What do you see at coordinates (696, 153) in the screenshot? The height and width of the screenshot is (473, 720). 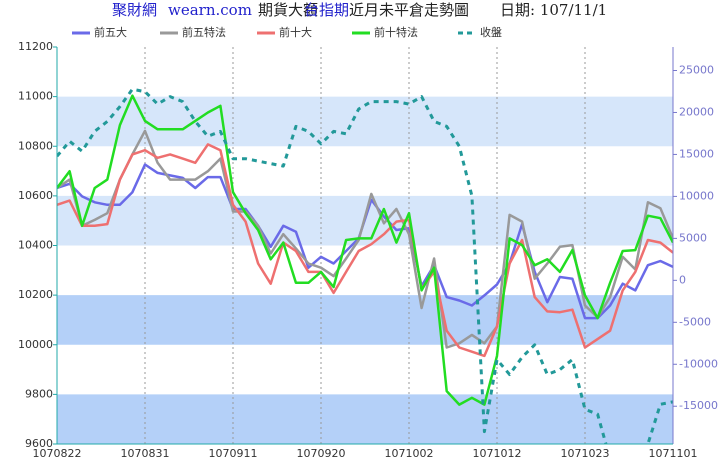 I see `y2-tick-label: 15000` at bounding box center [696, 153].